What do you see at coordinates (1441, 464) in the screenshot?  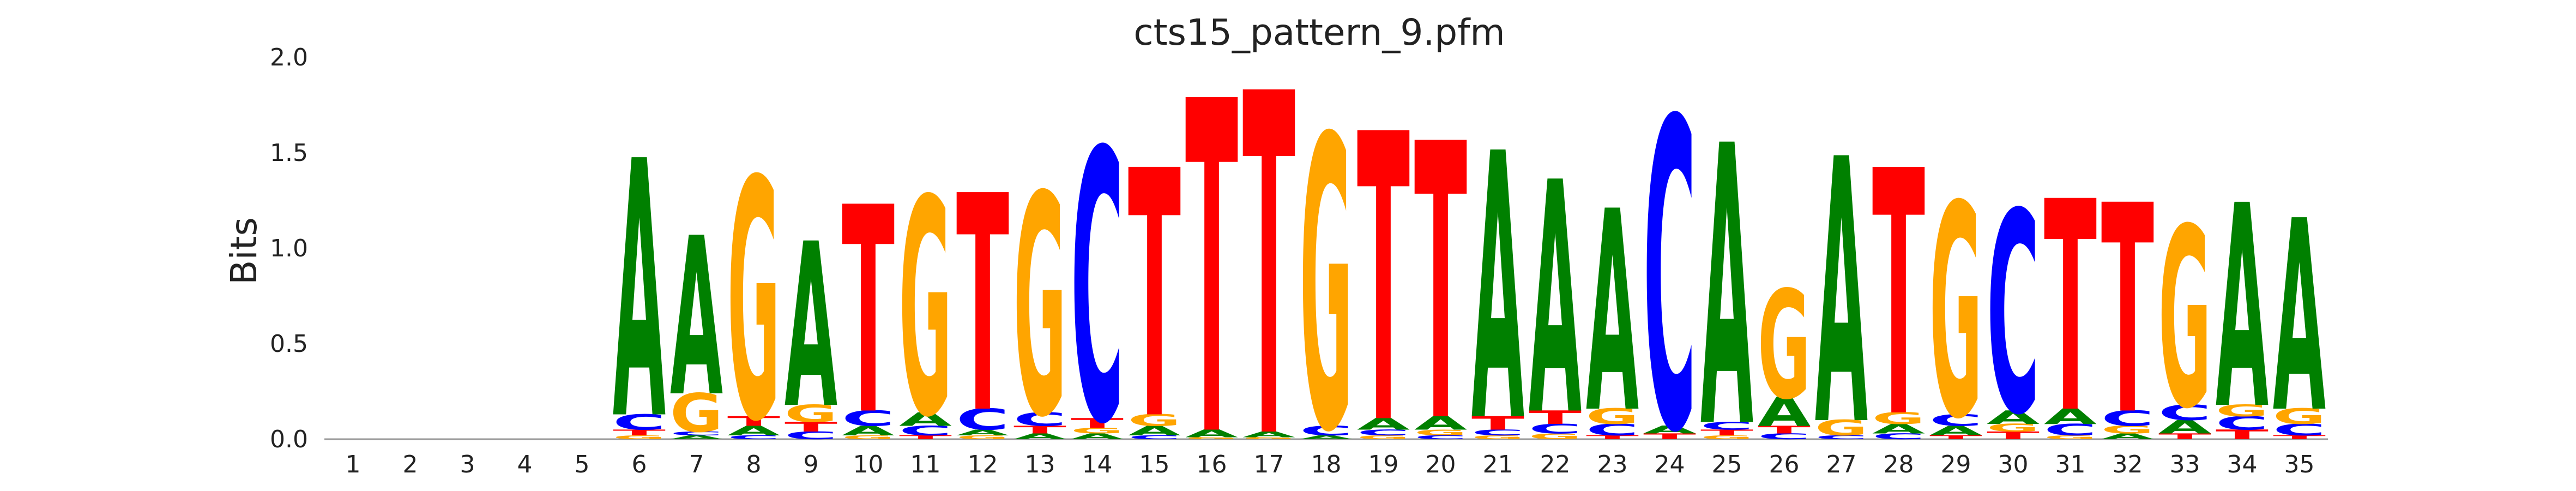 I see `x-tick-label: 20` at bounding box center [1441, 464].